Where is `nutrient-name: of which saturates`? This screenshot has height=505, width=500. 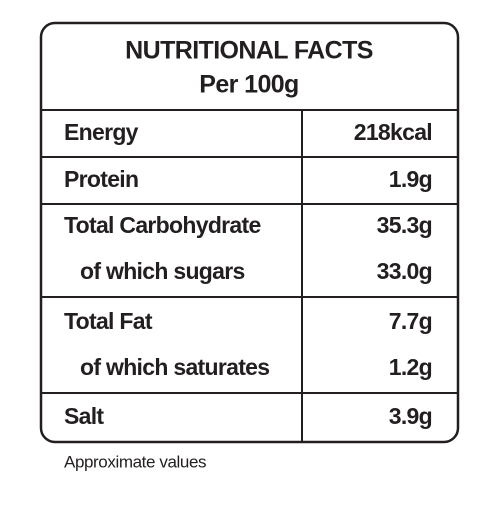 nutrient-name: of which saturates is located at coordinates (174, 367).